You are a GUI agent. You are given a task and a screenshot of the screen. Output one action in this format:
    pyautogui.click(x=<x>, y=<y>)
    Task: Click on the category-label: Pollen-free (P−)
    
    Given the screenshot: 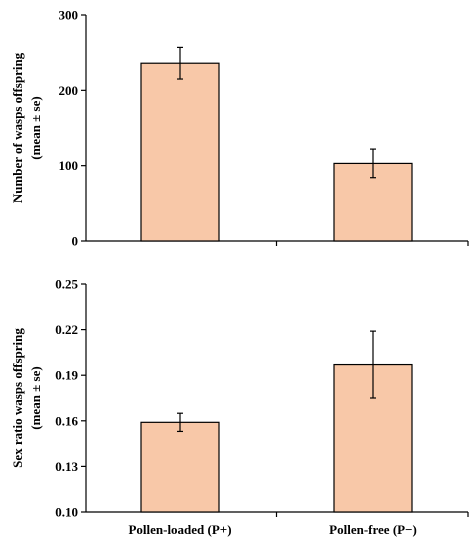 What is the action you would take?
    pyautogui.click(x=373, y=529)
    